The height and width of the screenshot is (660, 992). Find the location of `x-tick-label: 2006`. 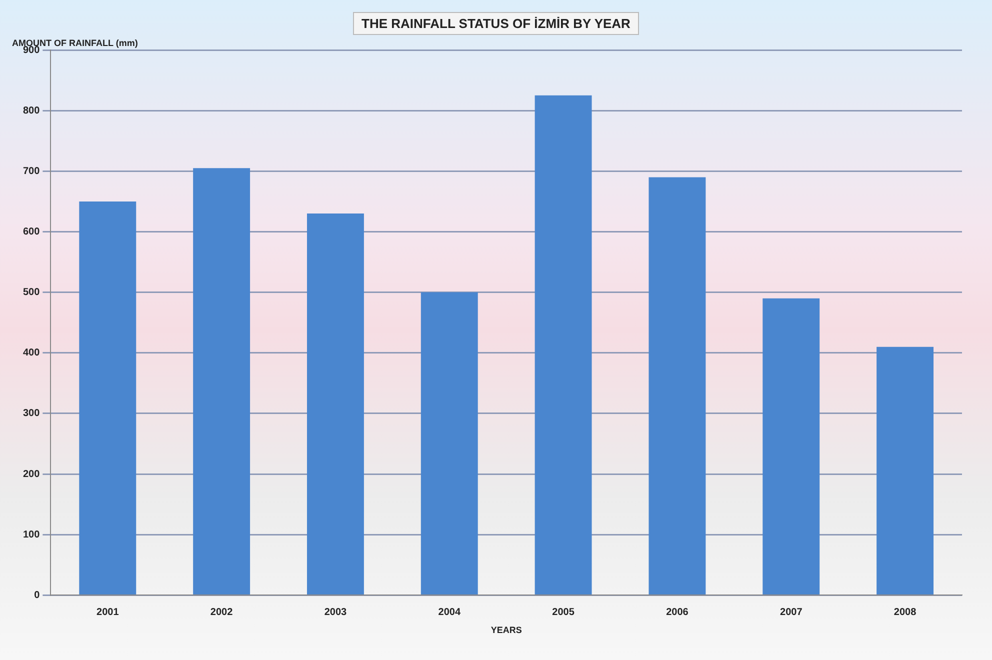

x-tick-label: 2006 is located at coordinates (677, 612).